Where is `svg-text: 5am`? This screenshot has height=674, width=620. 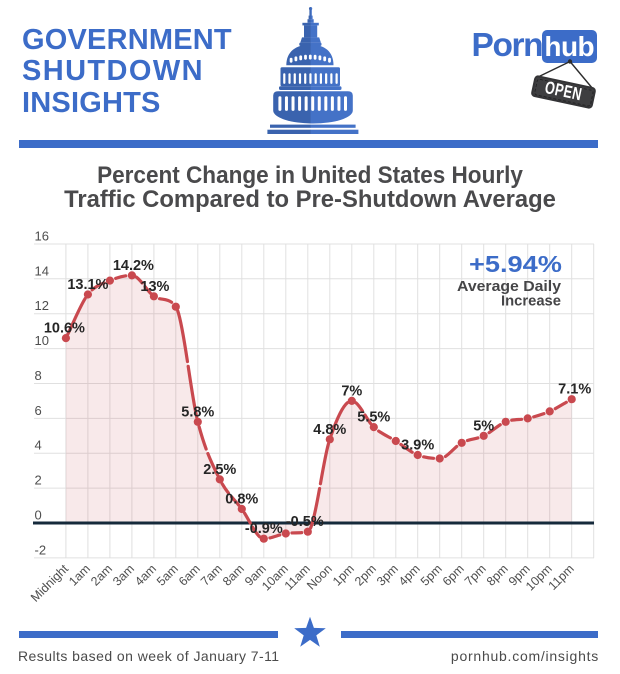
svg-text: 5am is located at coordinates (167, 575).